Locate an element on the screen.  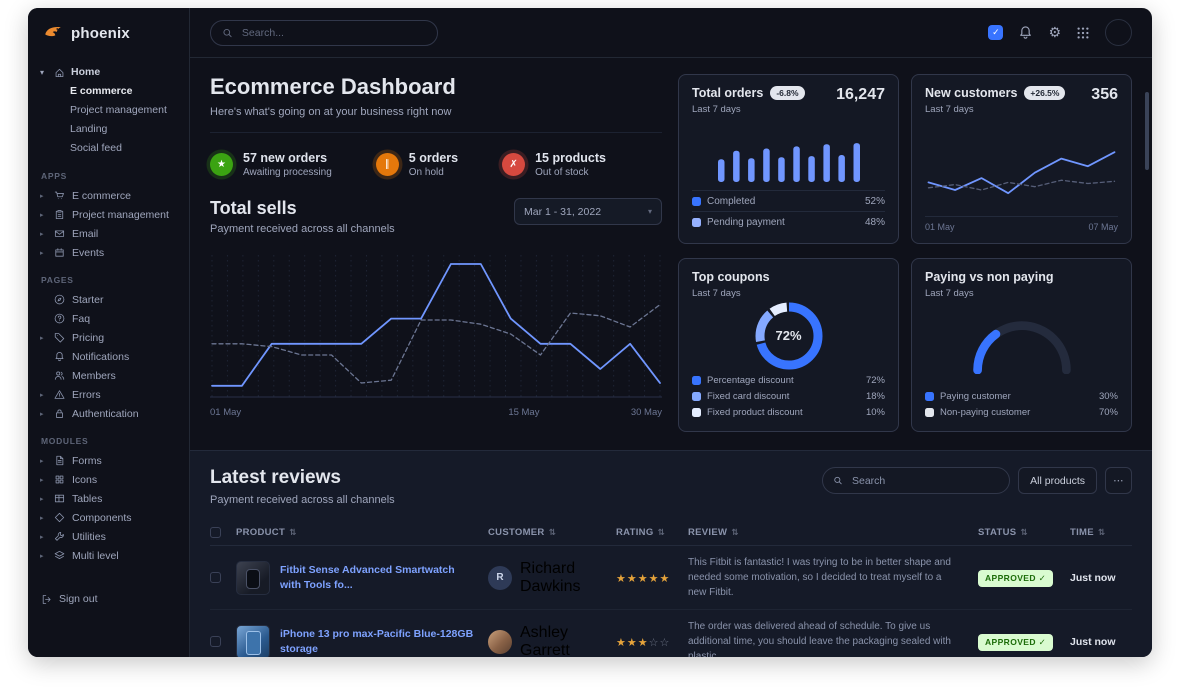
section-title: APPS is located at coordinates (54, 176).